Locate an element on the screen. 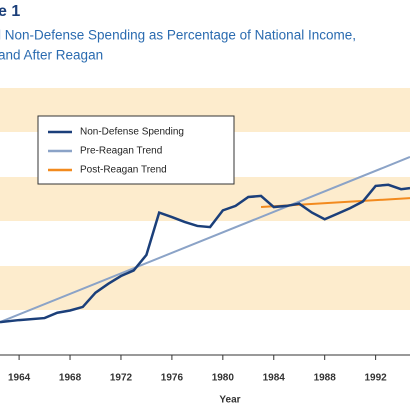  legend-label: Non-Defense Spending is located at coordinates (132, 132).